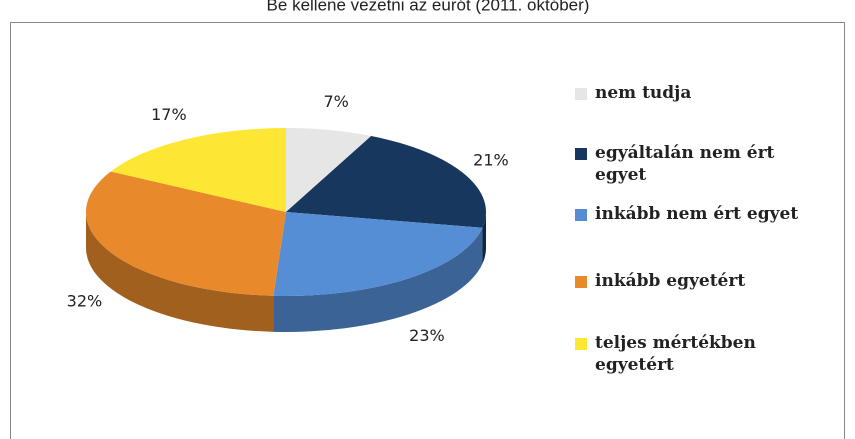 The width and height of the screenshot is (855, 439). I want to click on legend-item: nem tudja, so click(715, 93).